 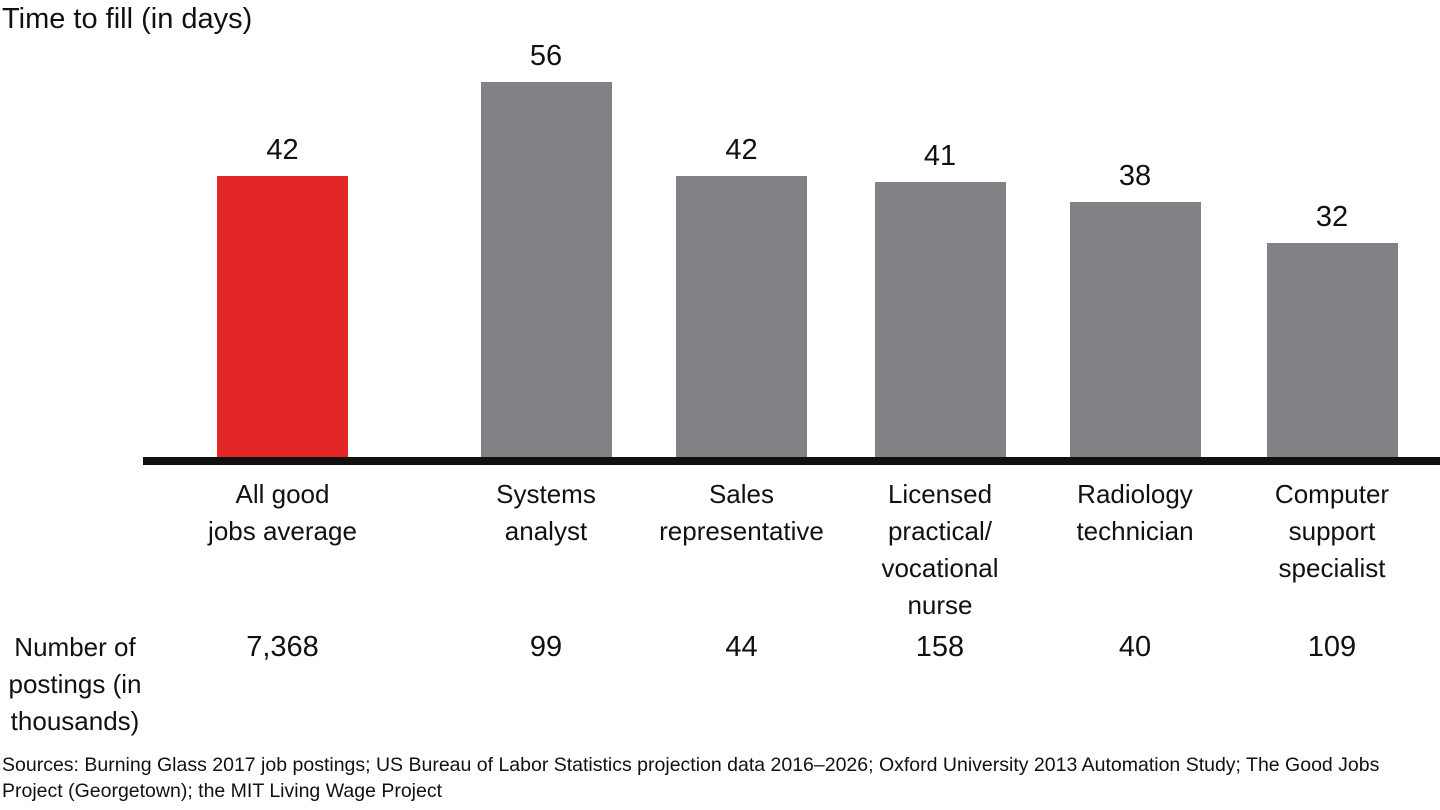 What do you see at coordinates (1332, 531) in the screenshot?
I see `category-label: Computer support specialist` at bounding box center [1332, 531].